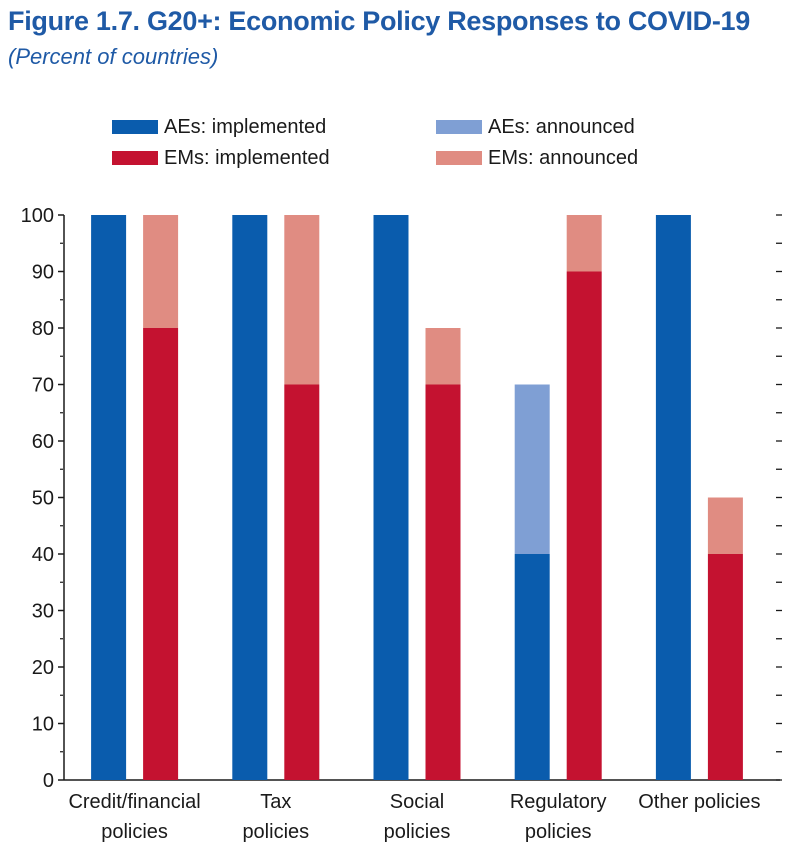  Describe the element at coordinates (113, 56) in the screenshot. I see `chart-subtitle: (Percent of countries)` at that location.